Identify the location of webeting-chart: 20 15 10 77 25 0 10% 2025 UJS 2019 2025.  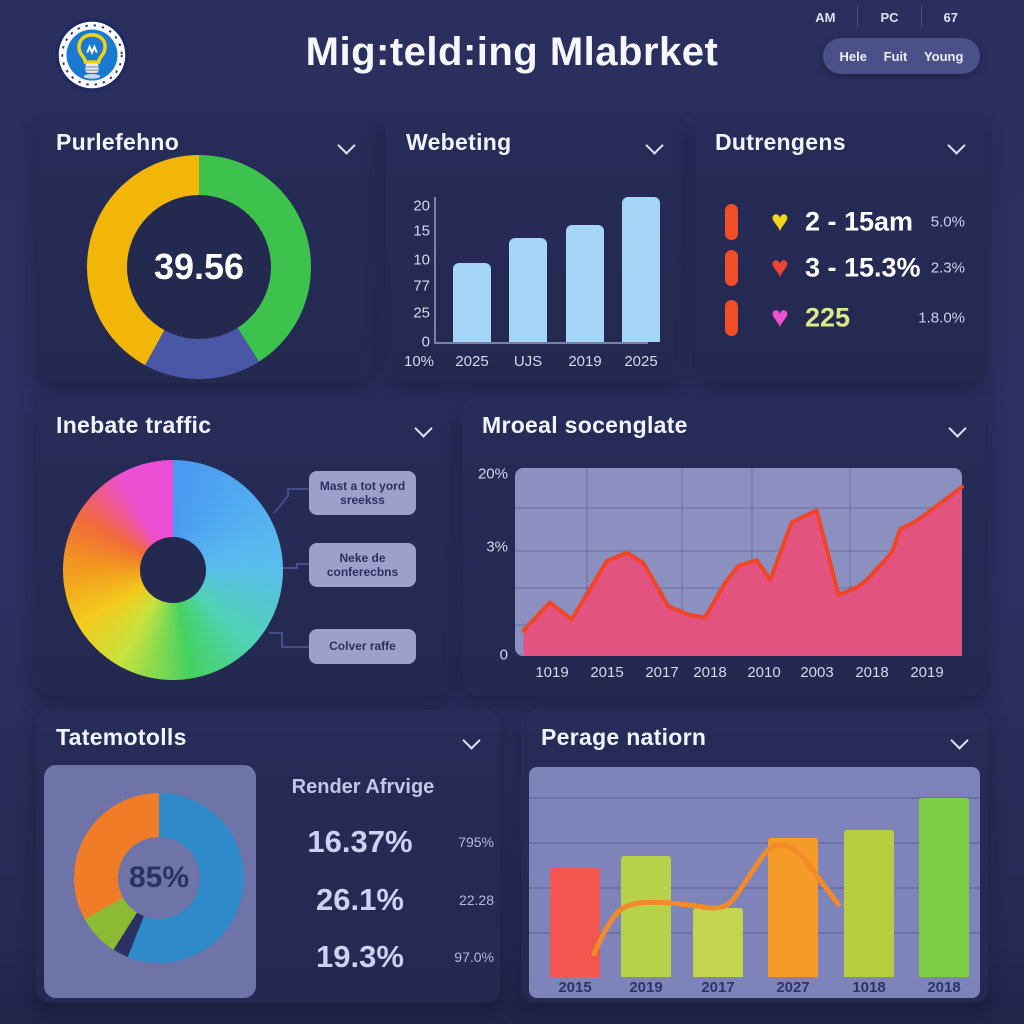
(534, 249).